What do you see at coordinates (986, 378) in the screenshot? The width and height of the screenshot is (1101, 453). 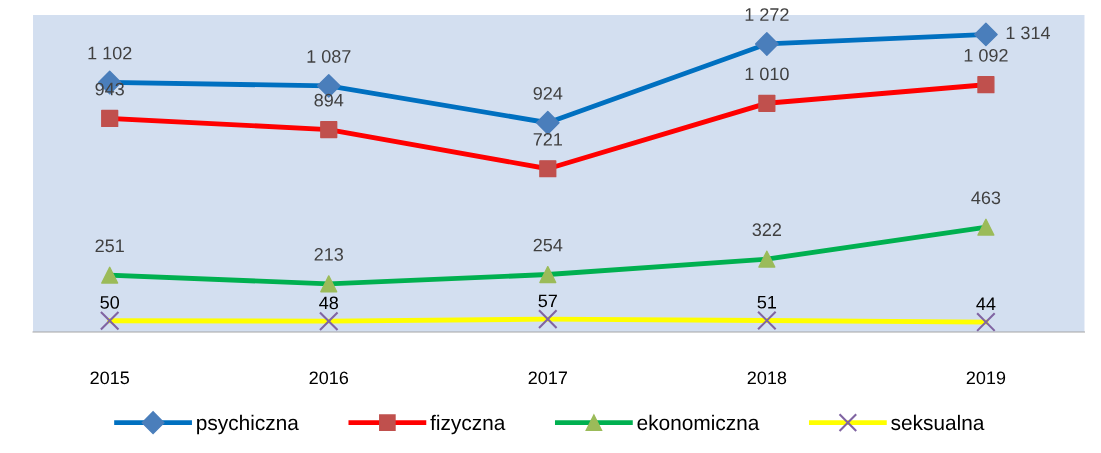 I see `x-tick-label: 2019` at bounding box center [986, 378].